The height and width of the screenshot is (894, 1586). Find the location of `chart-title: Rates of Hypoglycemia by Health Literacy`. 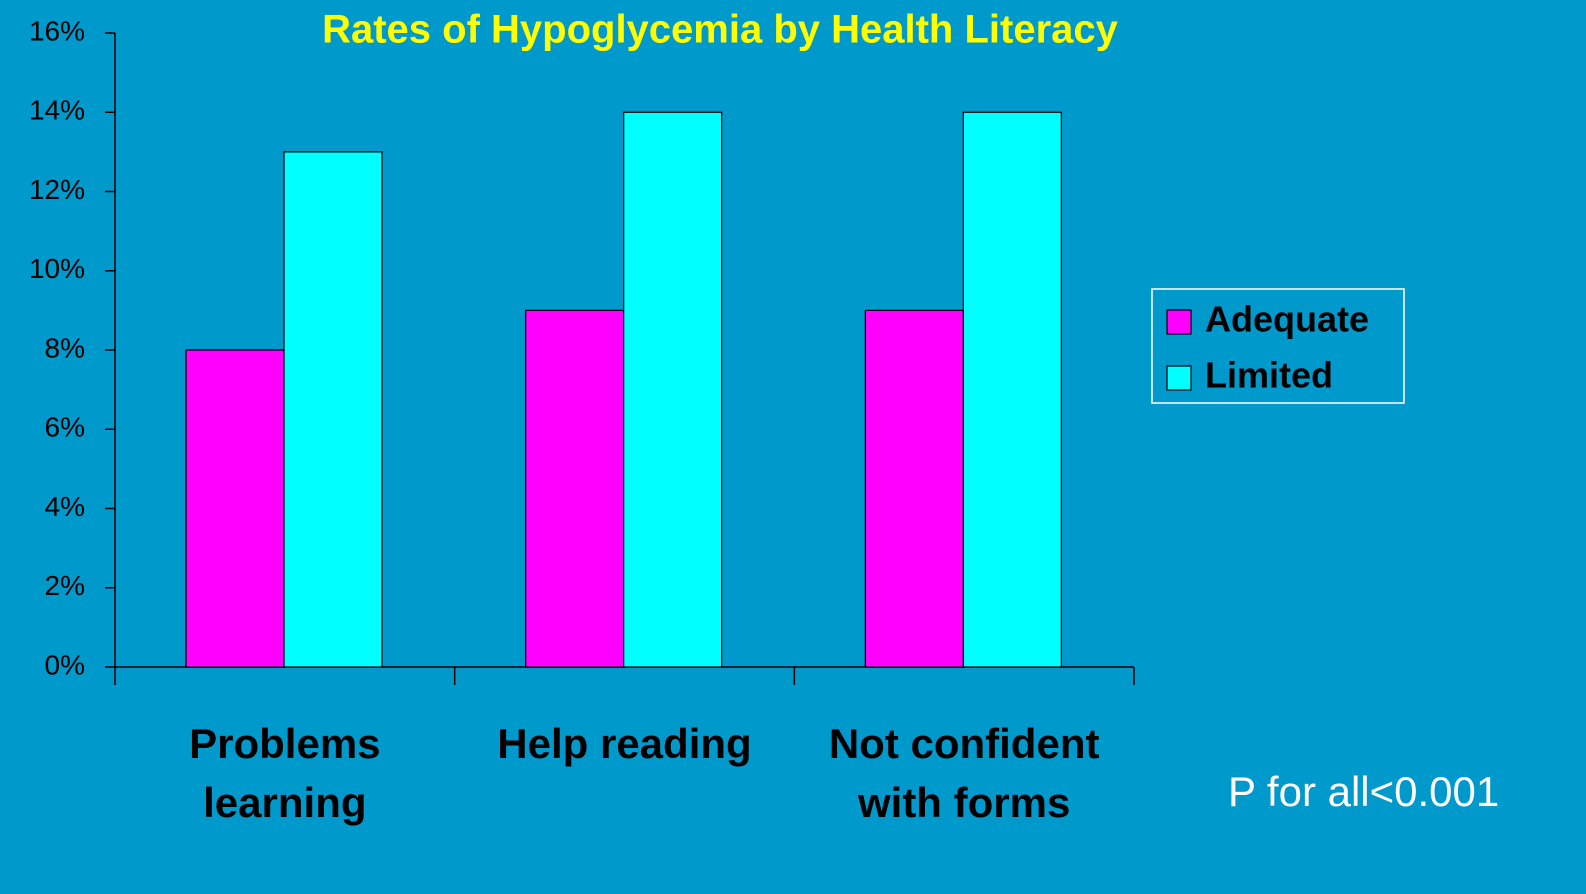

chart-title: Rates of Hypoglycemia by Health Literacy is located at coordinates (720, 30).